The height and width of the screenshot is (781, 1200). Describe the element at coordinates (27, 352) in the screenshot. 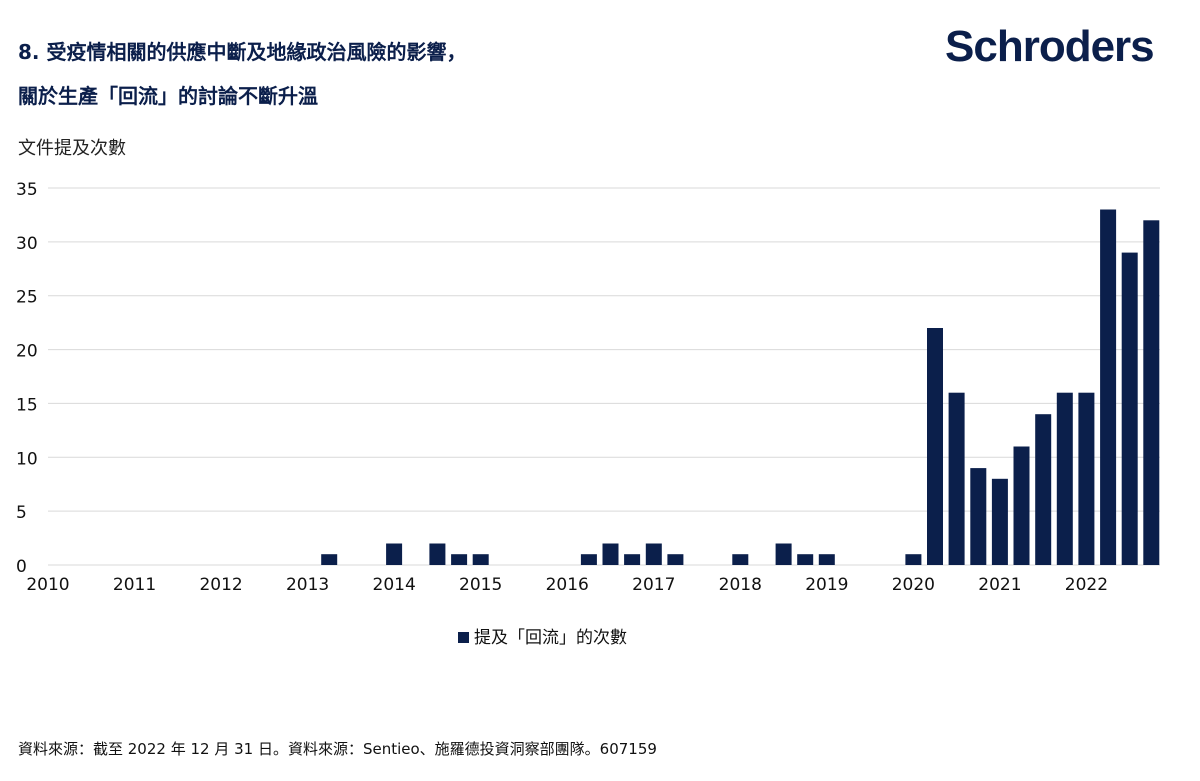

I see `y-tick-label: 20` at that location.